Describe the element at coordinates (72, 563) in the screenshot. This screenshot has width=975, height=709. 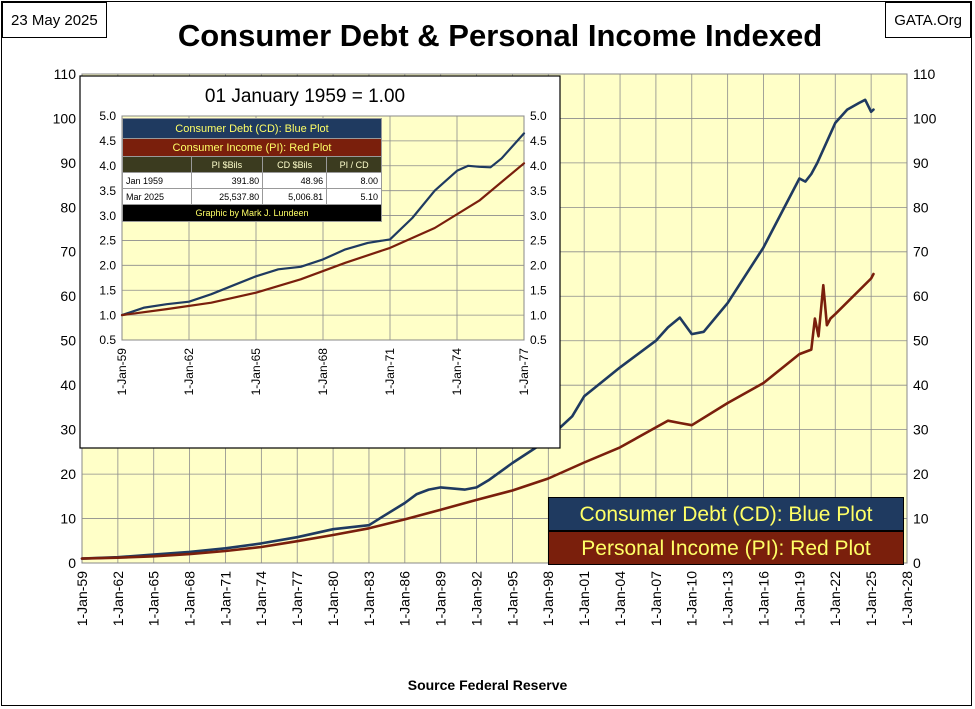
I see `main-y-tick-label-left: 0` at that location.